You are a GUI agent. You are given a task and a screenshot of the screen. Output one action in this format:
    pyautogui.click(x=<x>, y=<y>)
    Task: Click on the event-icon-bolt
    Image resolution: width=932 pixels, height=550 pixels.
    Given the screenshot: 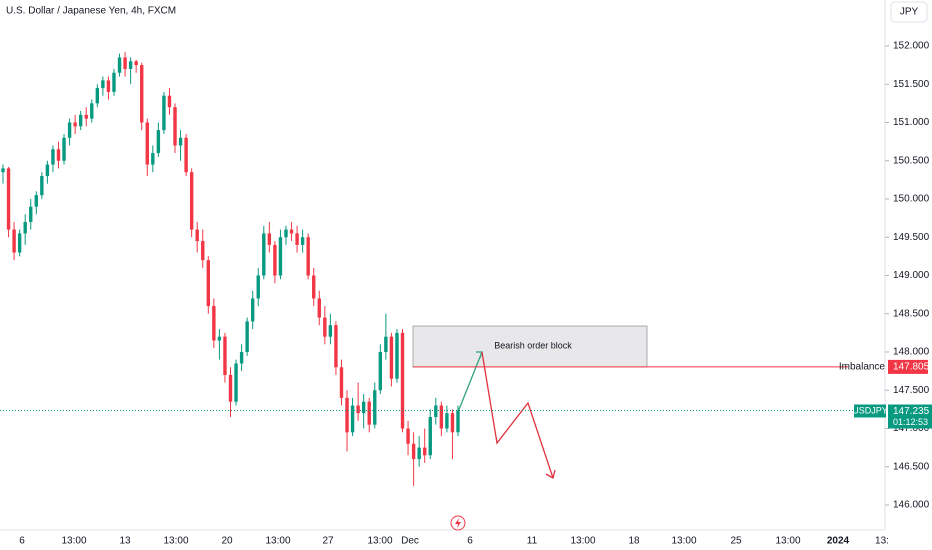 What is the action you would take?
    pyautogui.click(x=458, y=523)
    